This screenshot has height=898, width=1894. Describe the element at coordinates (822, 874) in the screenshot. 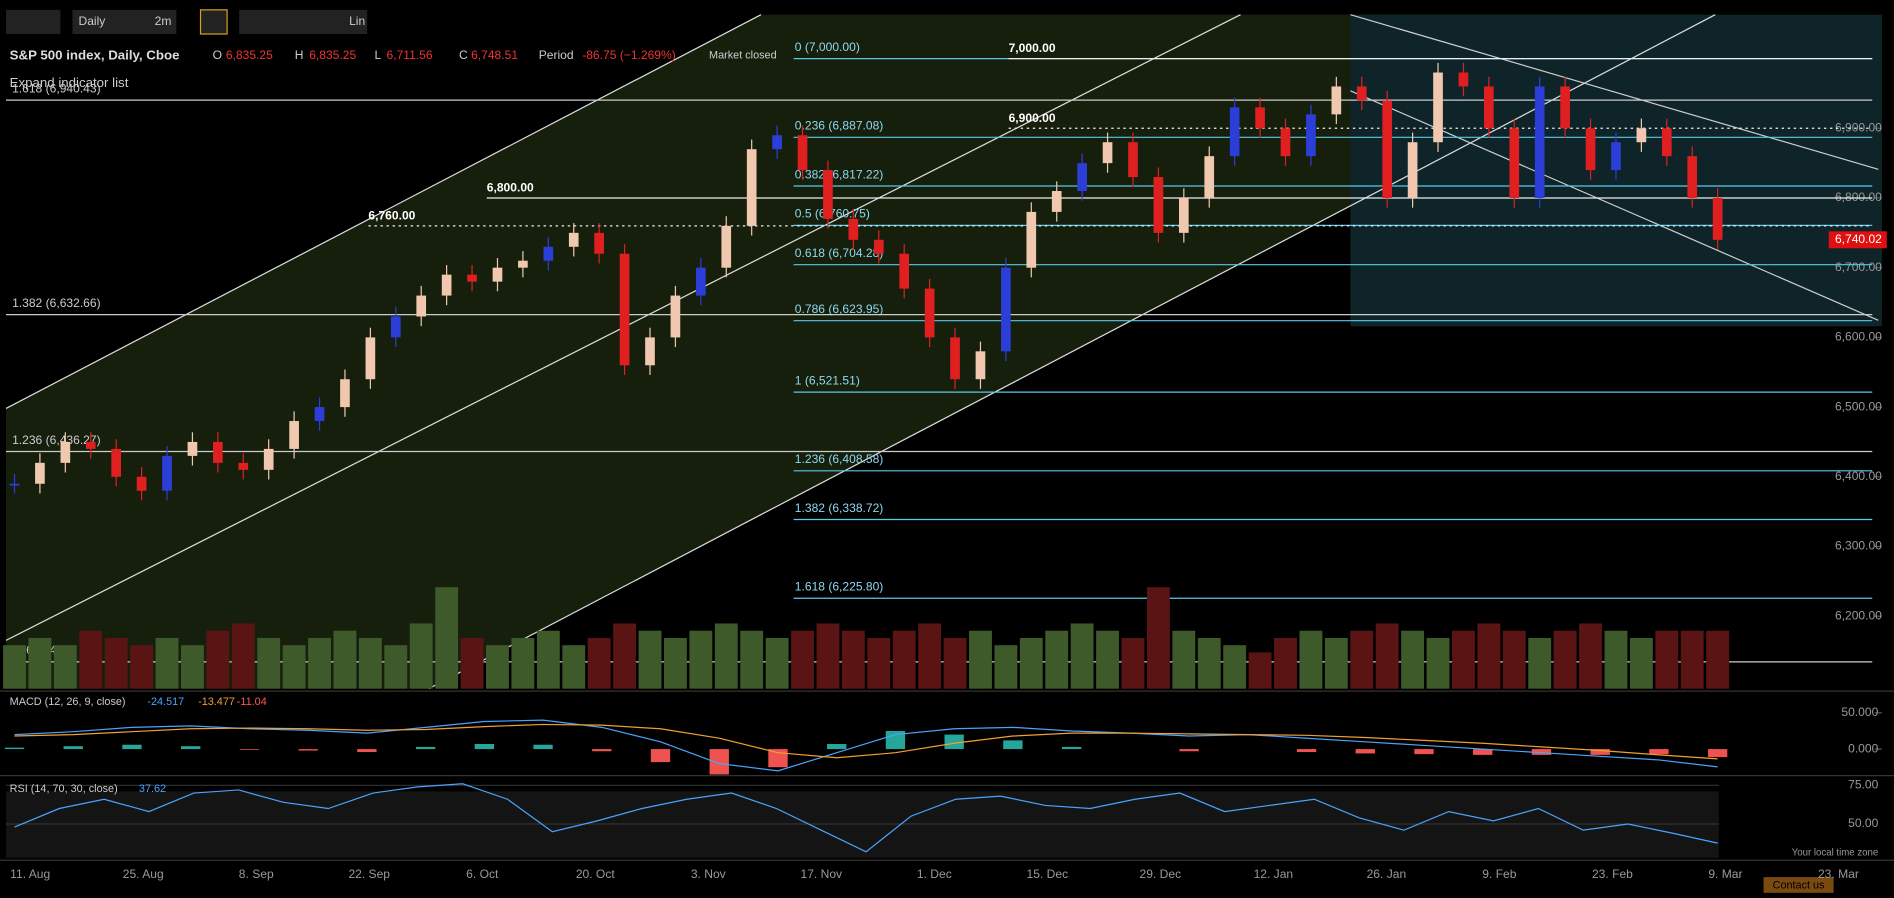

I see `x-tick-label: 17. Nov` at that location.